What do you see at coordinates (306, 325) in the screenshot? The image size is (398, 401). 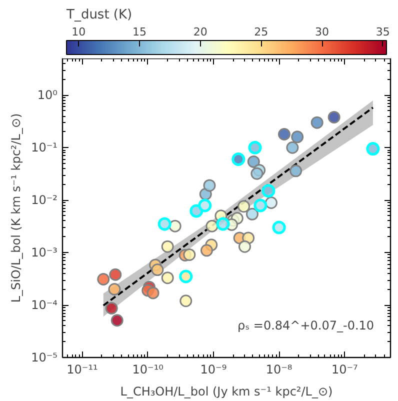 I see `annotation: ρₛ =0.84^+0.07_-0.10` at bounding box center [306, 325].